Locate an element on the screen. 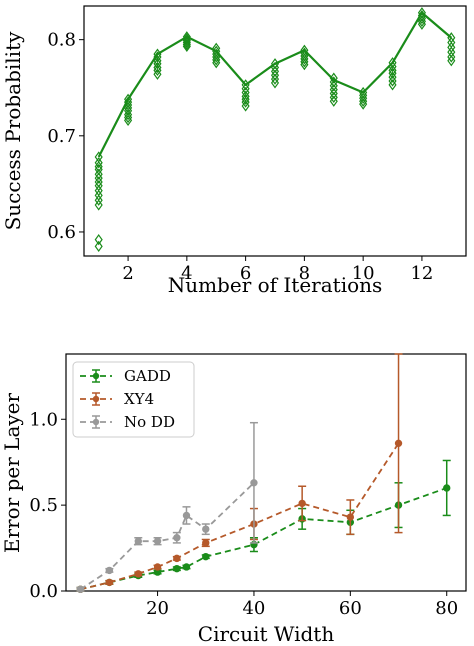  y-axis-label: Success Probability is located at coordinates (13, 131).